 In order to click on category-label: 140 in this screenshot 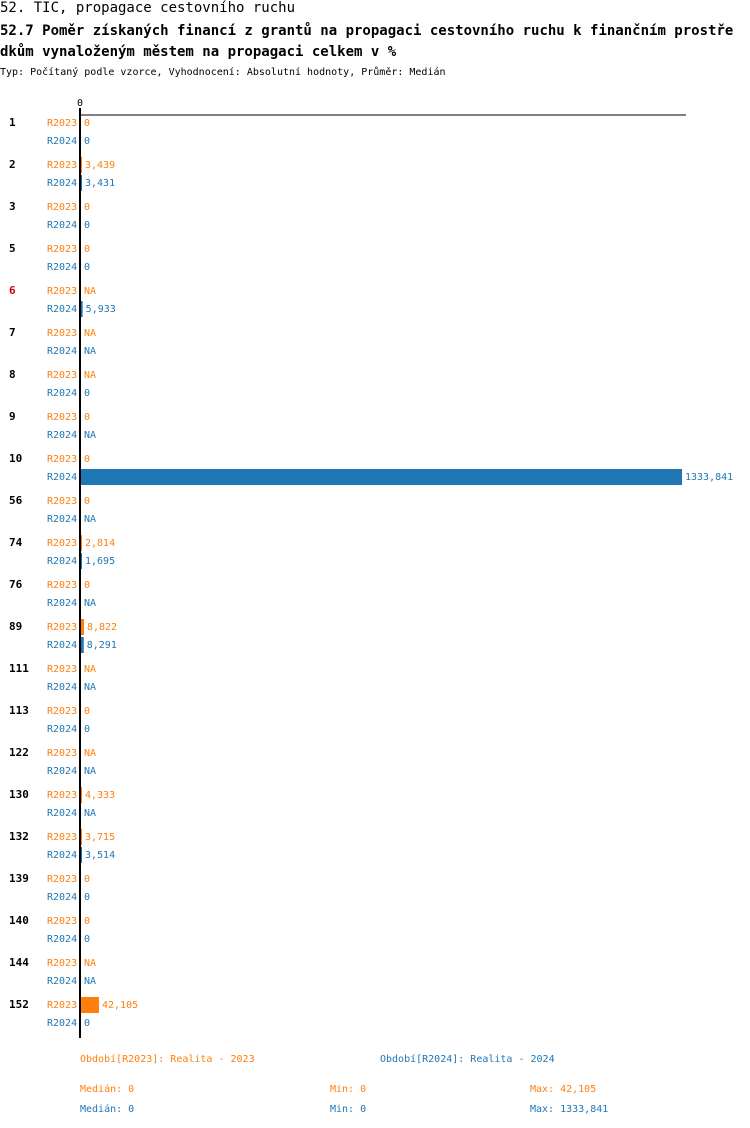, I will do `click(19, 920)`.